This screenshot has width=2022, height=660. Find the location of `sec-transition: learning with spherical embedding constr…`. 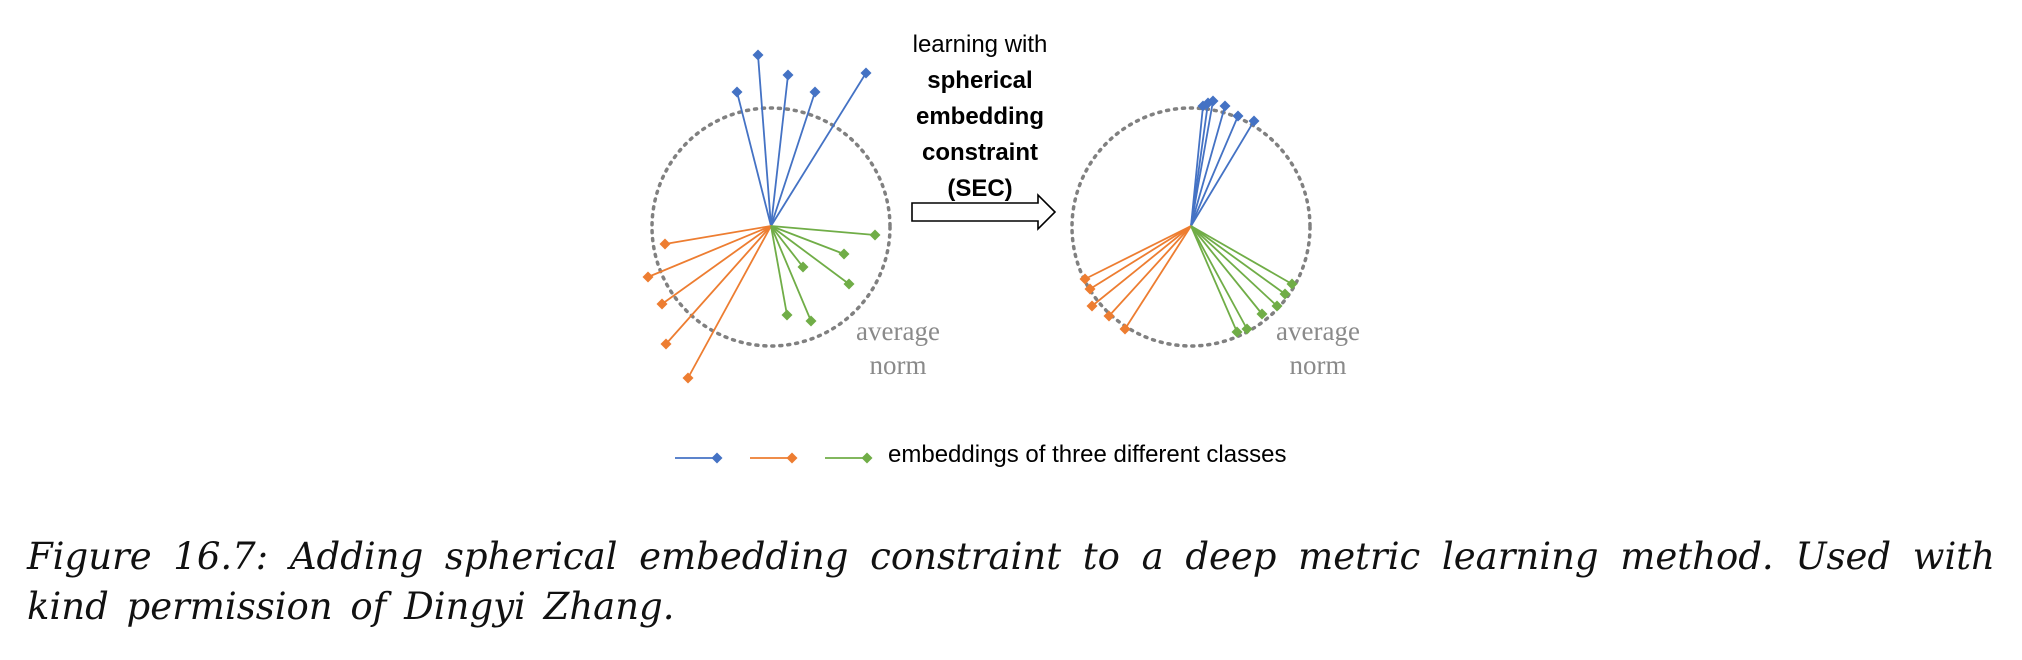

sec-transition: learning with spherical embedding constr… is located at coordinates (984, 131).